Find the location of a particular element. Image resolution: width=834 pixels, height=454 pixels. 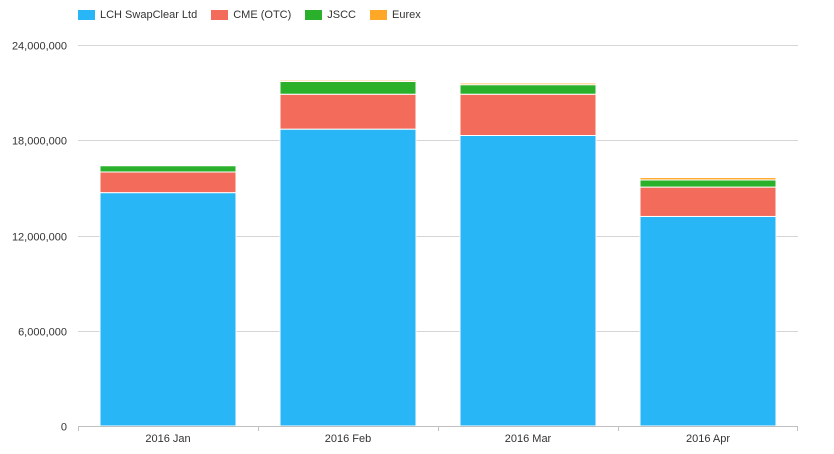

legend-item: Eurex is located at coordinates (395, 15).